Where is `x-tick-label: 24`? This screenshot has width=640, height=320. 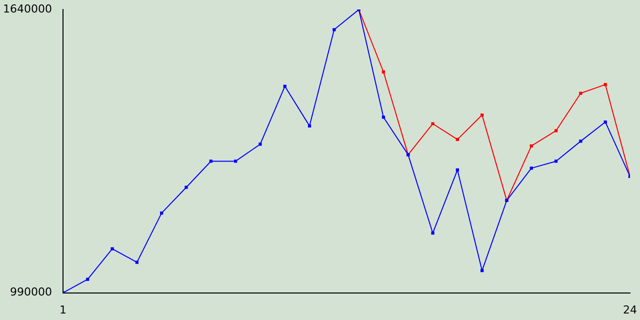
x-tick-label: 24 is located at coordinates (630, 309).